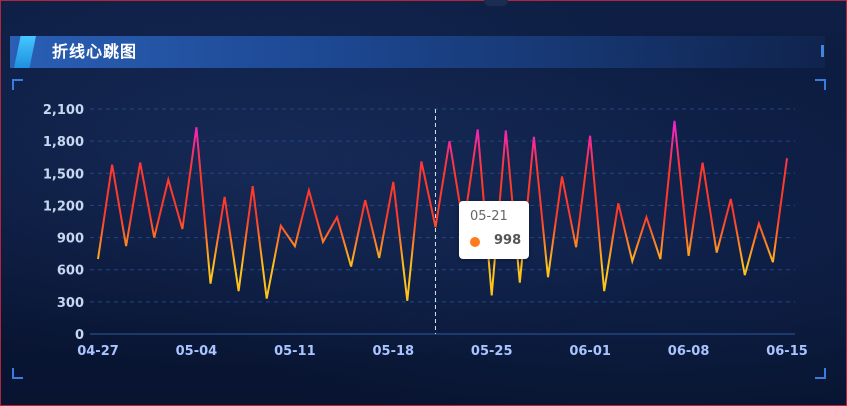 The width and height of the screenshot is (847, 406). What do you see at coordinates (63, 174) in the screenshot?
I see `y-tick-label: 1,500` at bounding box center [63, 174].